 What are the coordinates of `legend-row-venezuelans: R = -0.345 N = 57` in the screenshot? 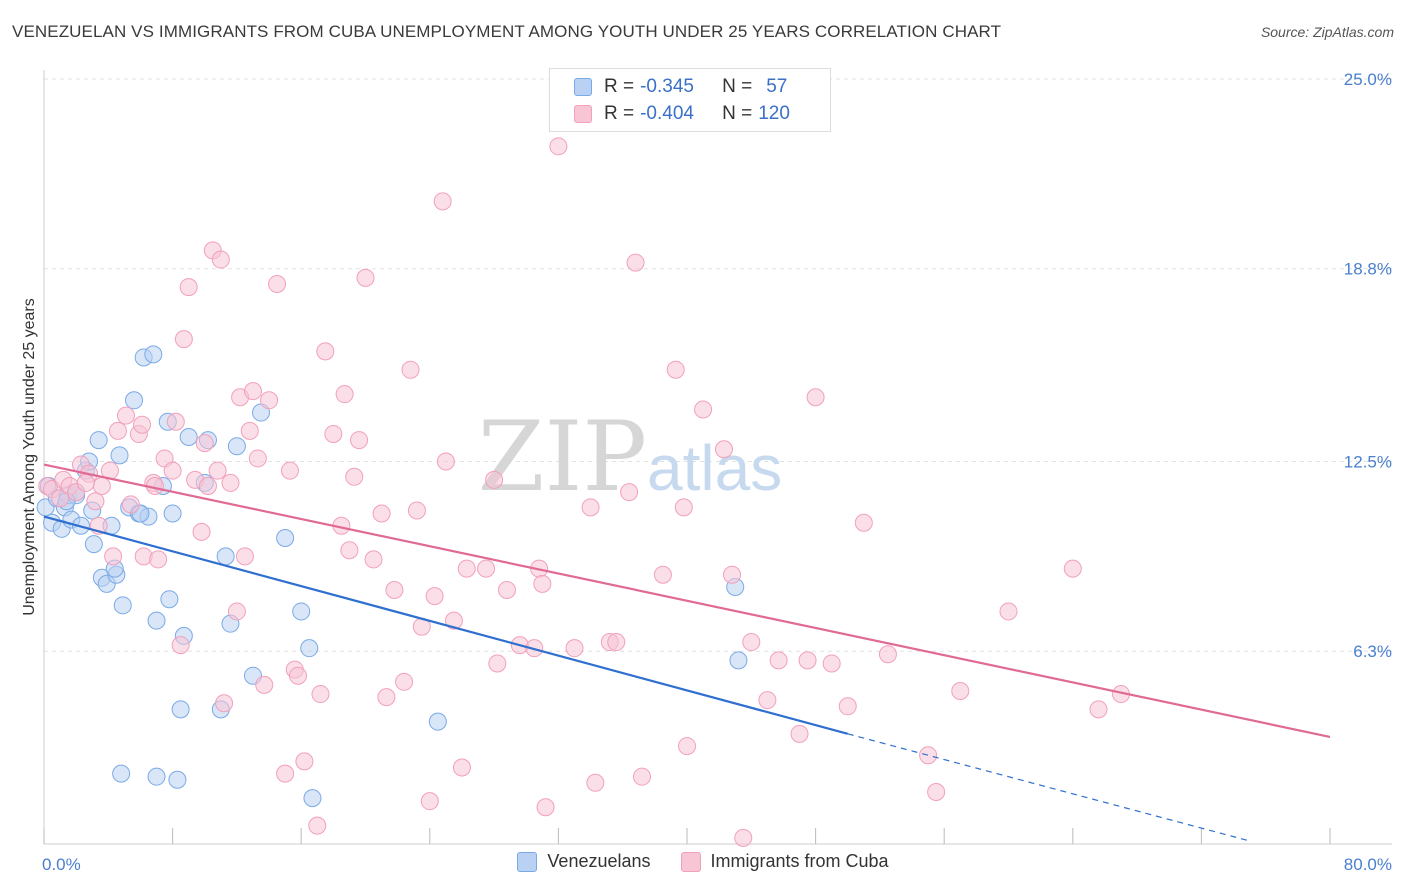 It's located at (680, 87).